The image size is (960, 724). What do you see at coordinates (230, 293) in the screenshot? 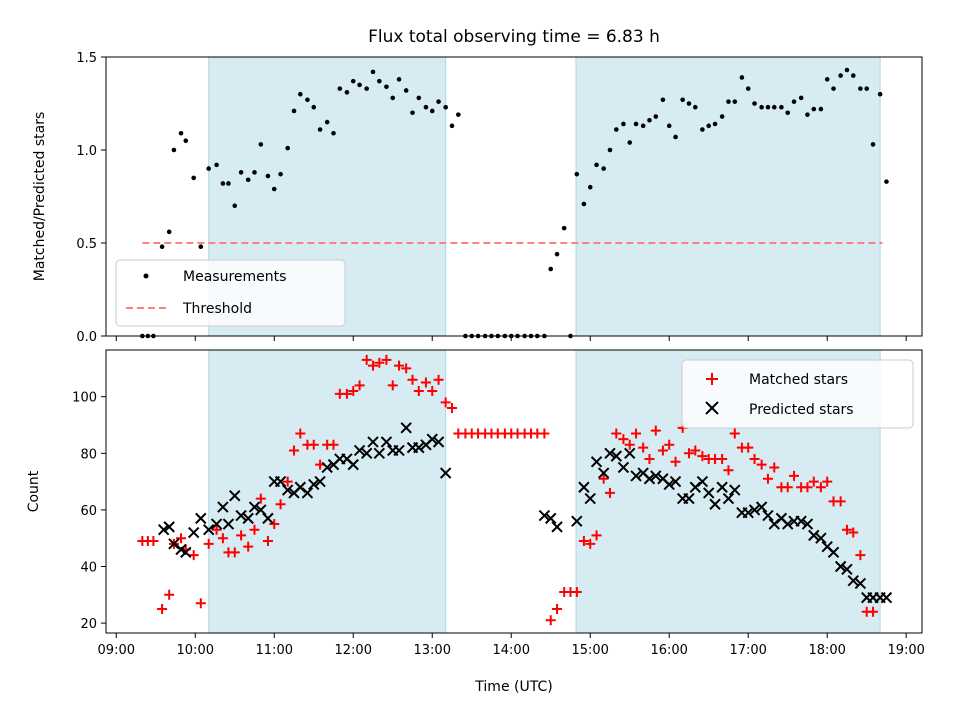
I see `top-legend-box` at bounding box center [230, 293].